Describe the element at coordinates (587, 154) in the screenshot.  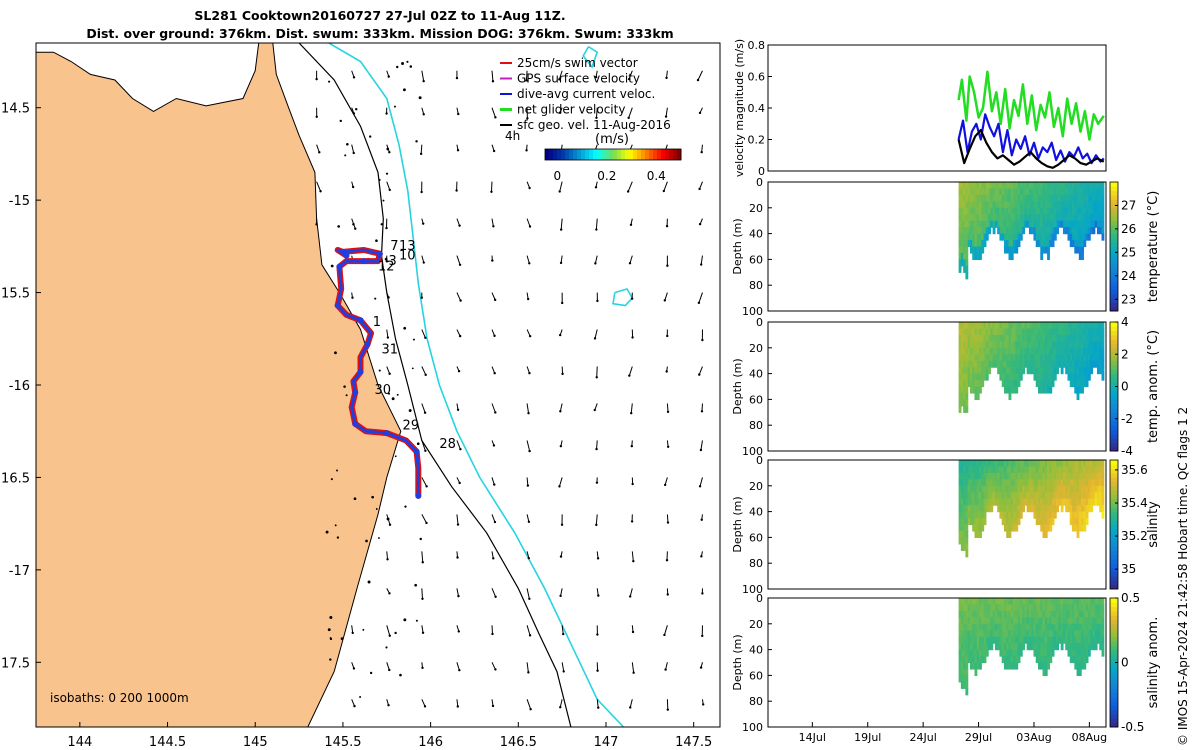
I see `colorbar-segment` at that location.